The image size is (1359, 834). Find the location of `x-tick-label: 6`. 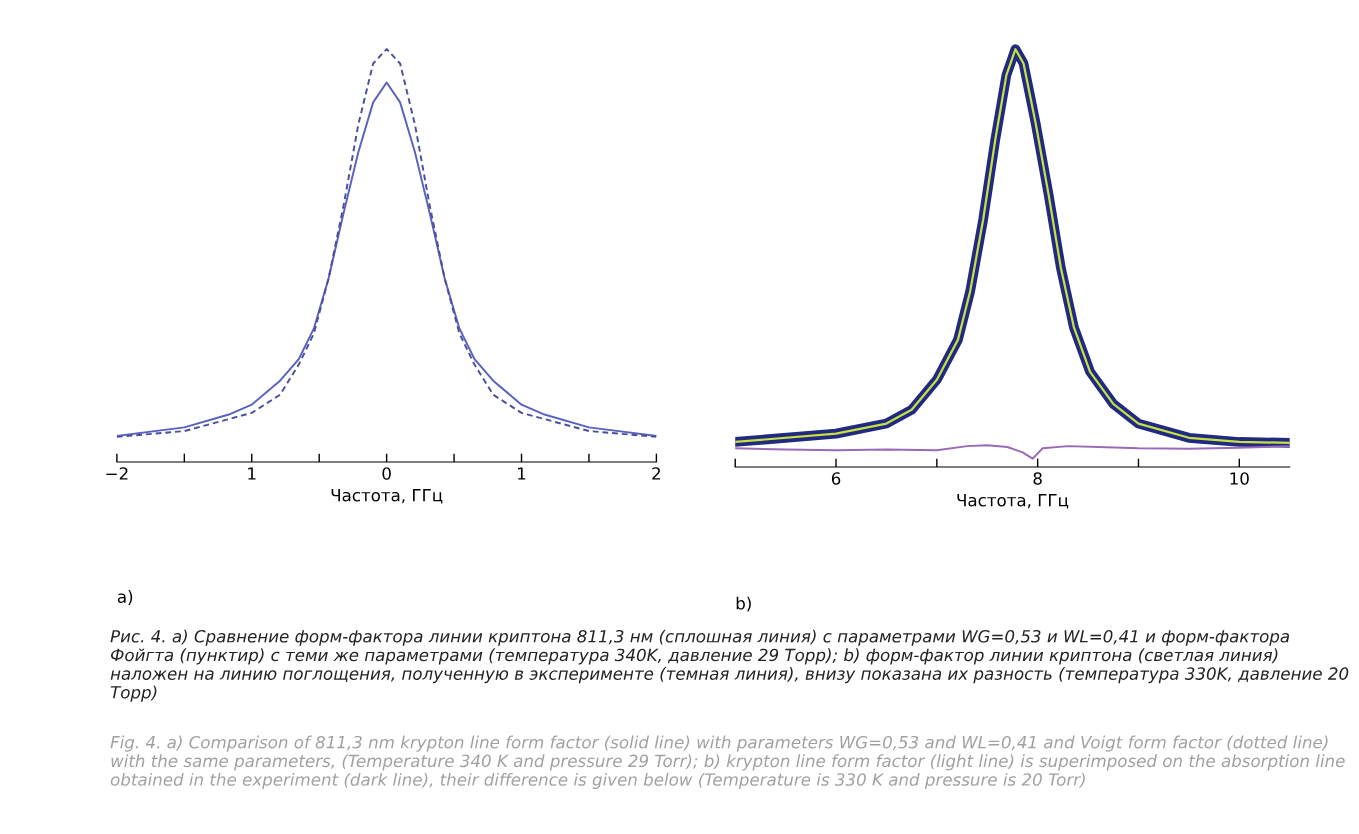

x-tick-label: 6 is located at coordinates (836, 478).